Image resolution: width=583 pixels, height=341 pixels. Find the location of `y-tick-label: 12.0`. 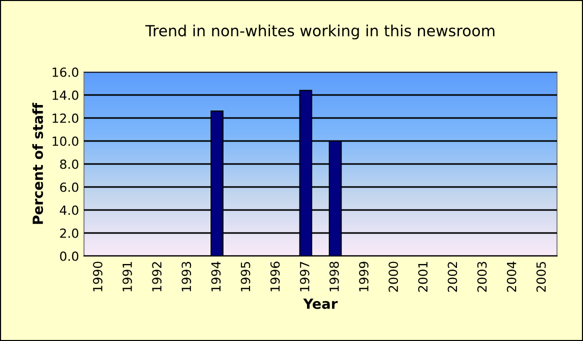

y-tick-label: 12.0 is located at coordinates (65, 118).